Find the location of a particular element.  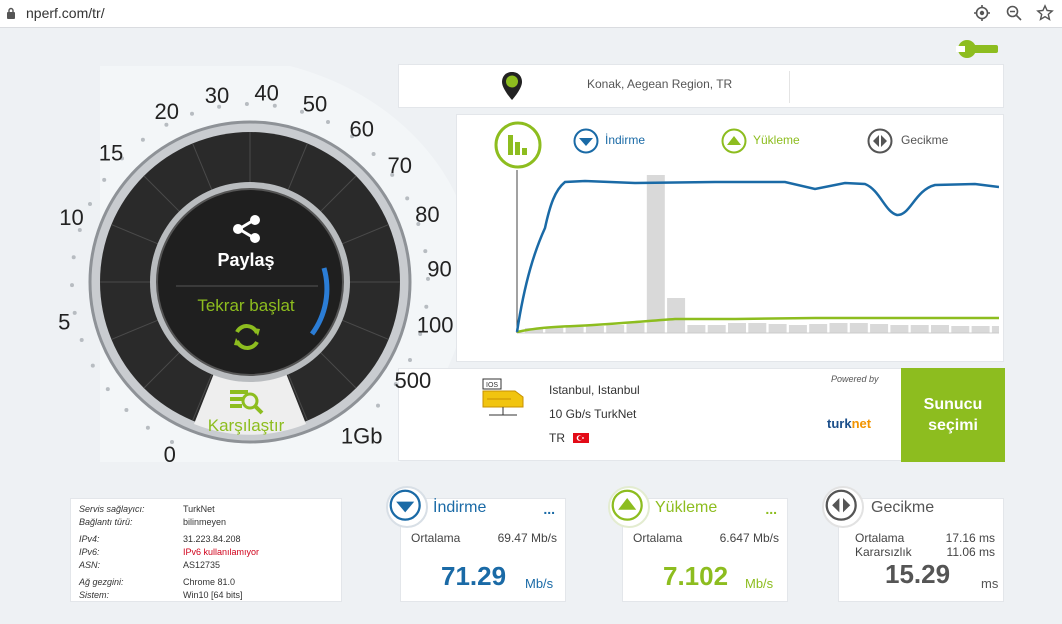

gauge-tick-label: 80 is located at coordinates (427, 214).